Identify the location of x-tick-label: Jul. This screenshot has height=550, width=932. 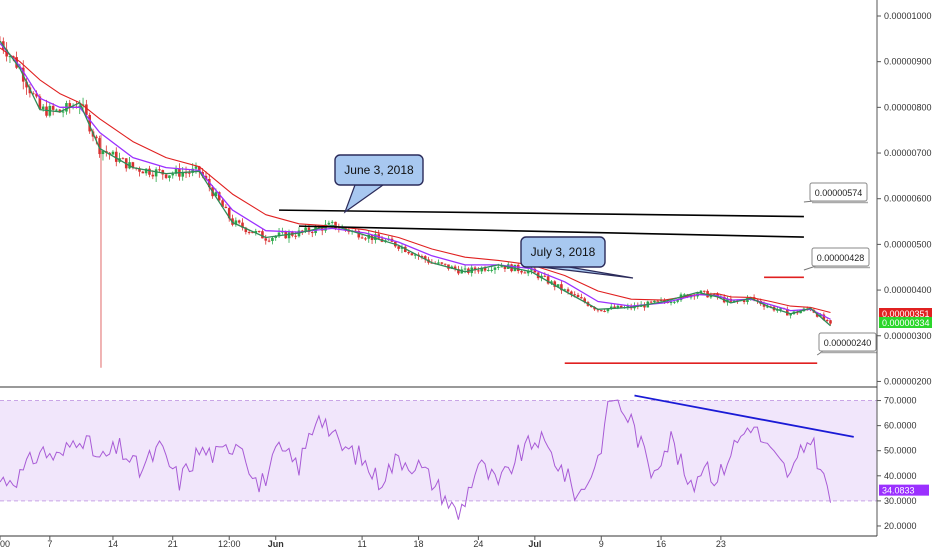
(534, 544).